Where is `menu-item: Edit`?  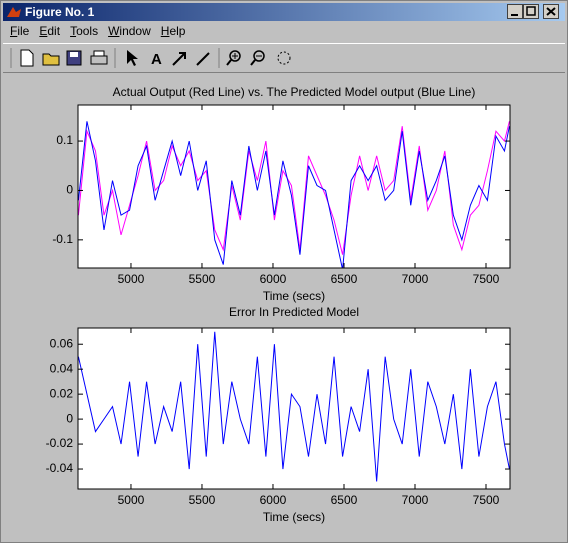
menu-item: Edit is located at coordinates (50, 31).